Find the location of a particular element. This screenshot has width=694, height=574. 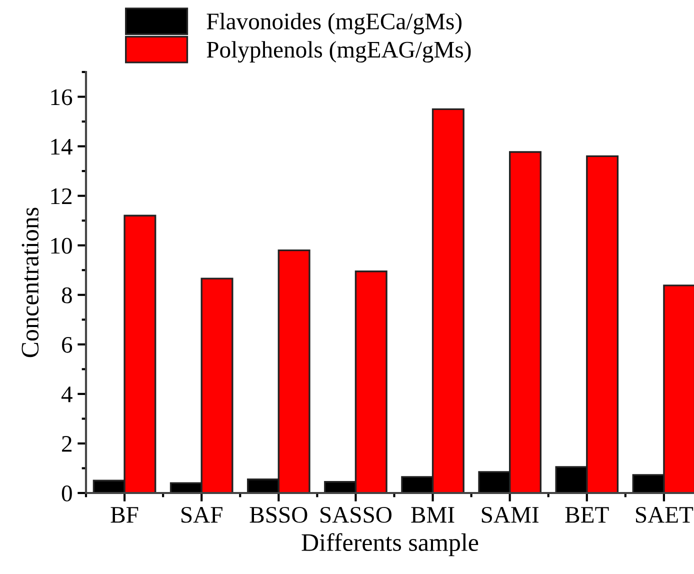

y-tick-label: 12 is located at coordinates (61, 196).